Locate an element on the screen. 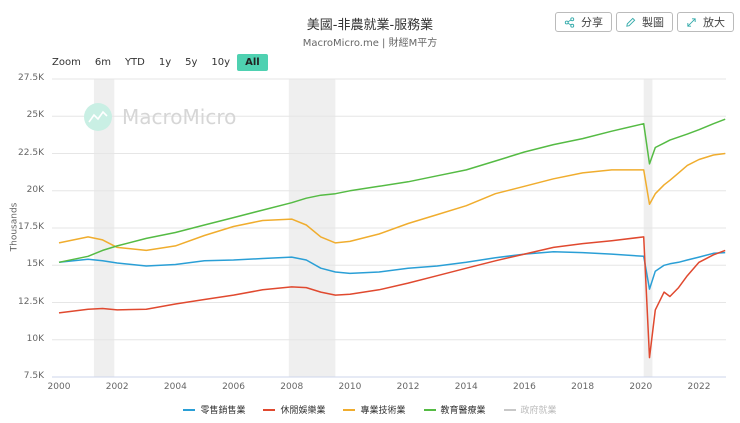  x-tick-label: 2022 is located at coordinates (699, 387).